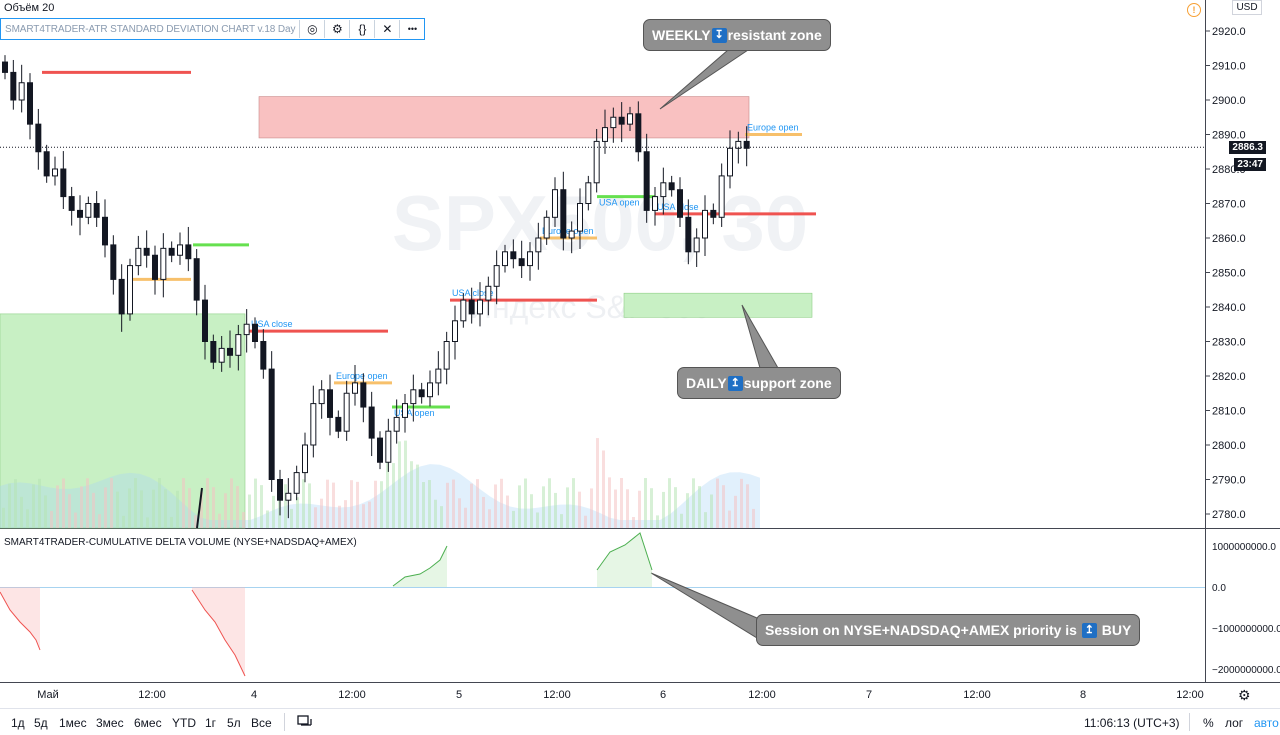  What do you see at coordinates (311, 29) in the screenshot?
I see `hide-icon: ◎` at bounding box center [311, 29].